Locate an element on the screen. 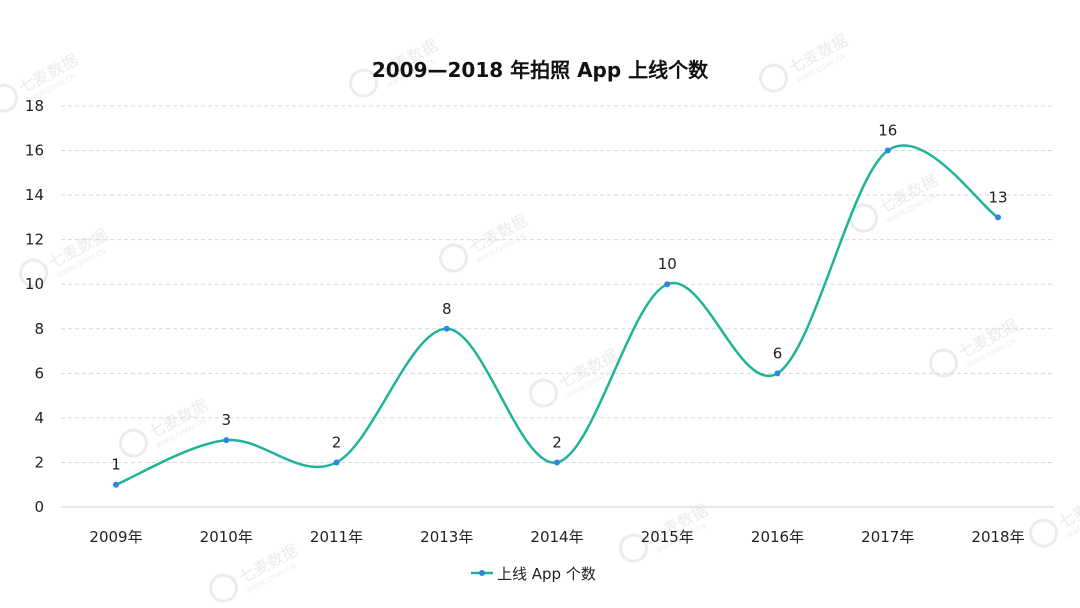 This screenshot has width=1080, height=608. y-tick-label: 12 is located at coordinates (34, 240).